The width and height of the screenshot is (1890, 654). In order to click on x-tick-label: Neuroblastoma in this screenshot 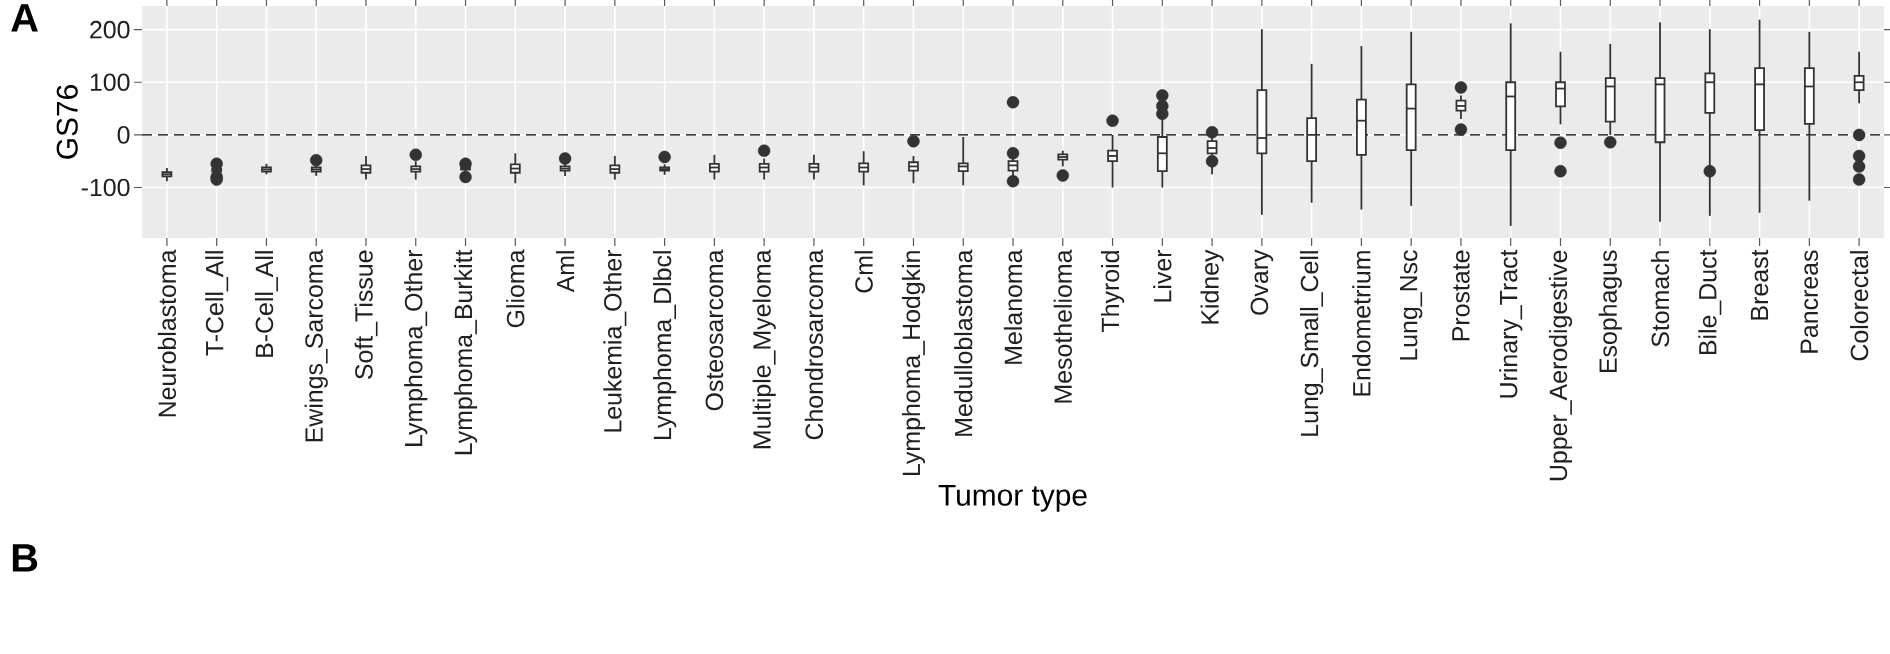, I will do `click(167, 333)`.